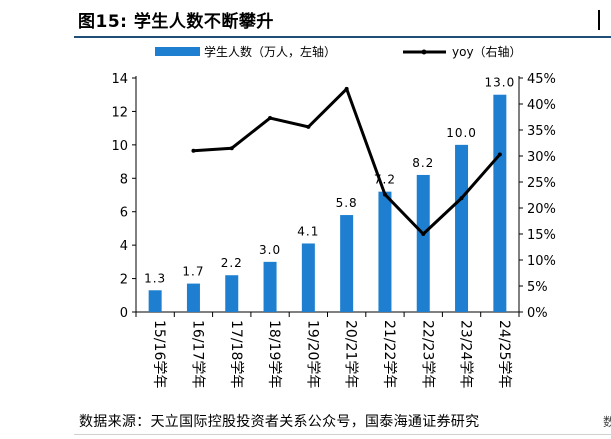 This screenshot has height=439, width=611. Describe the element at coordinates (599, 20) in the screenshot. I see `edge-rule` at that location.